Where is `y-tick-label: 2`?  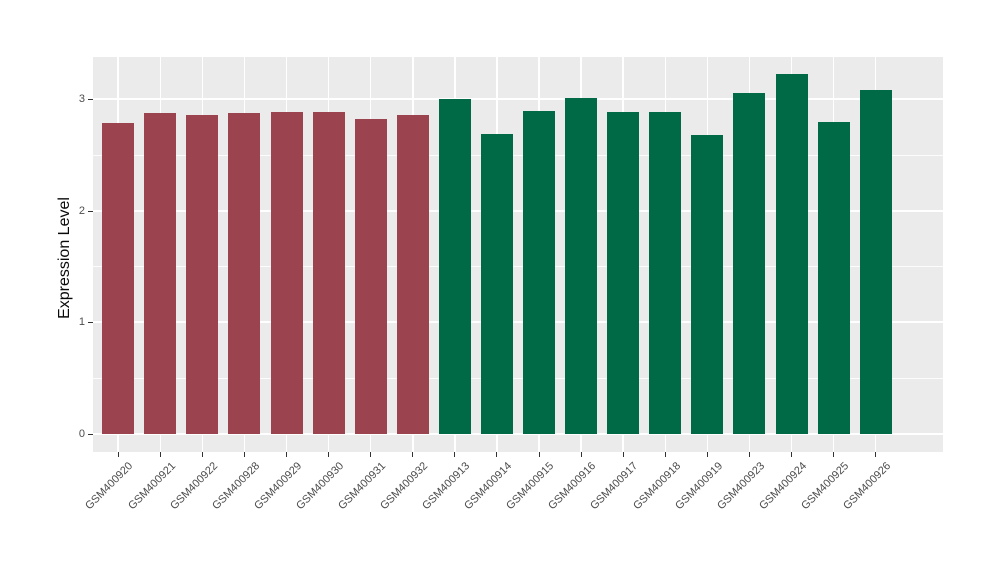 y-tick-label: 2 is located at coordinates (81, 210).